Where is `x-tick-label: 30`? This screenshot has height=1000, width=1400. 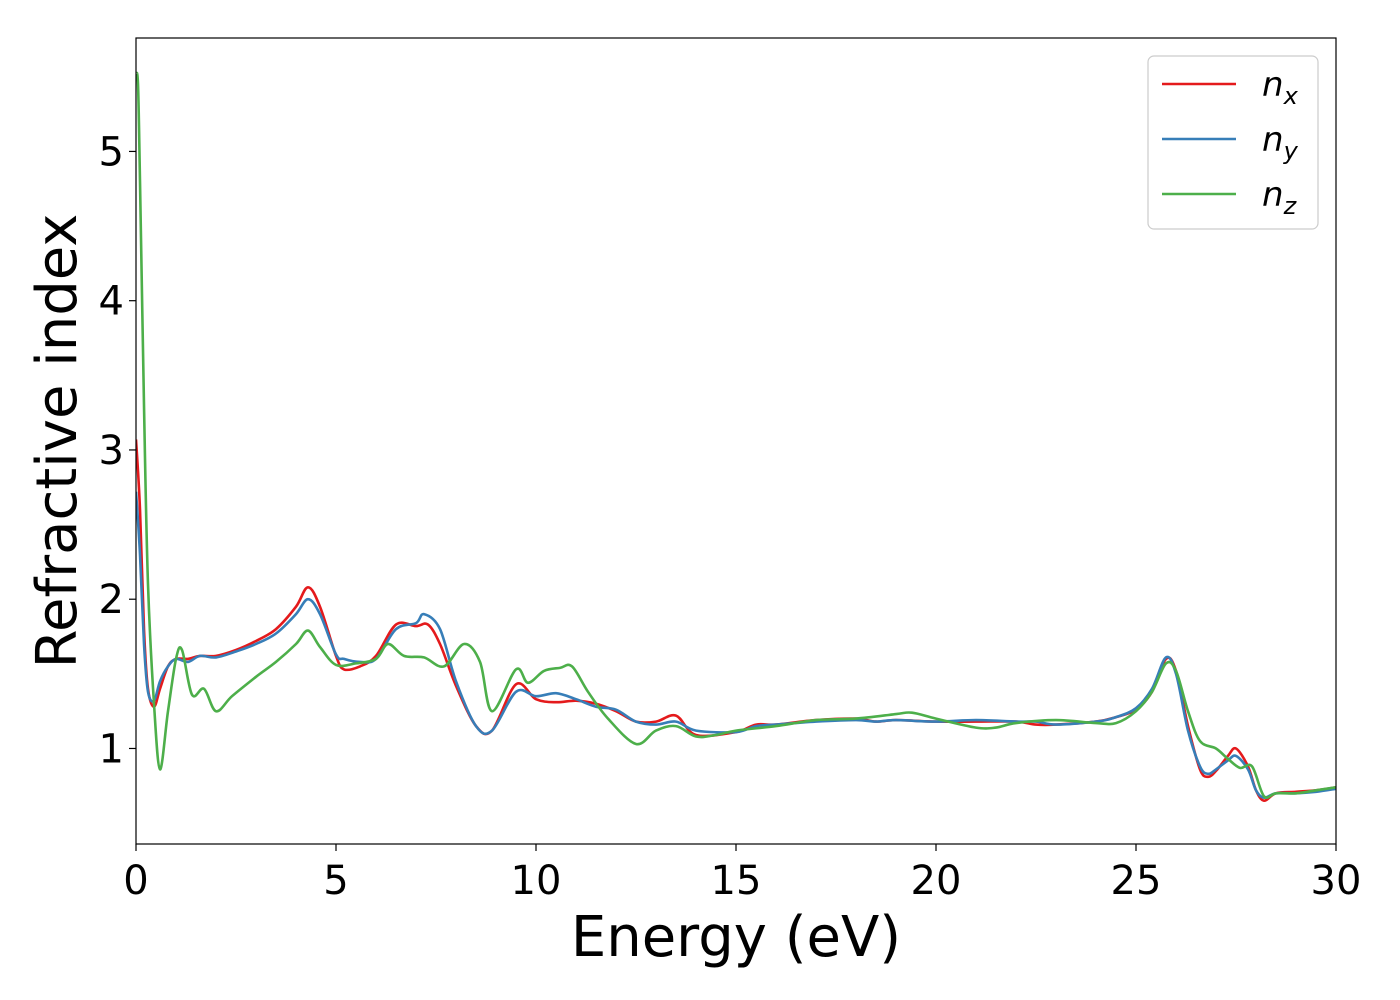 x-tick-label: 30 is located at coordinates (1336, 881).